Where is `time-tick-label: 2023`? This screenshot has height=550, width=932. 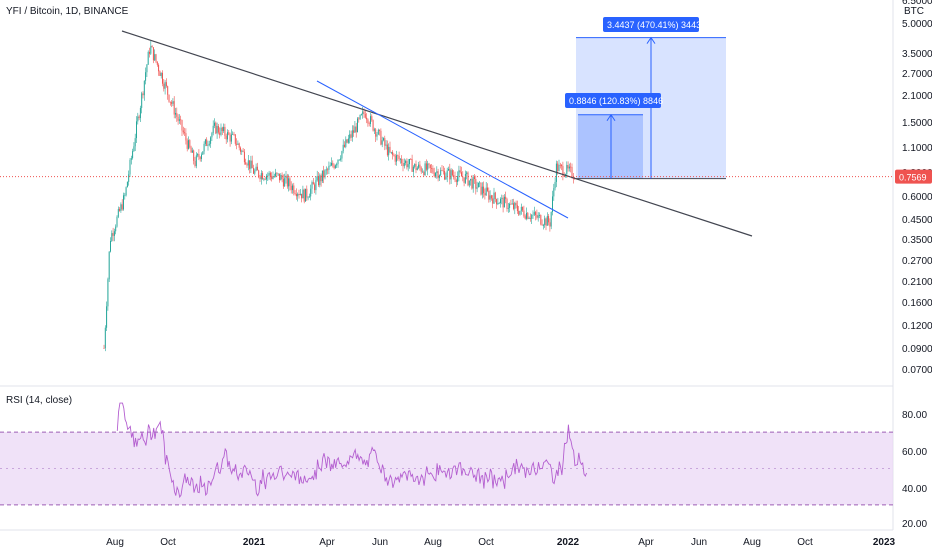
time-tick-label: 2023 is located at coordinates (884, 542).